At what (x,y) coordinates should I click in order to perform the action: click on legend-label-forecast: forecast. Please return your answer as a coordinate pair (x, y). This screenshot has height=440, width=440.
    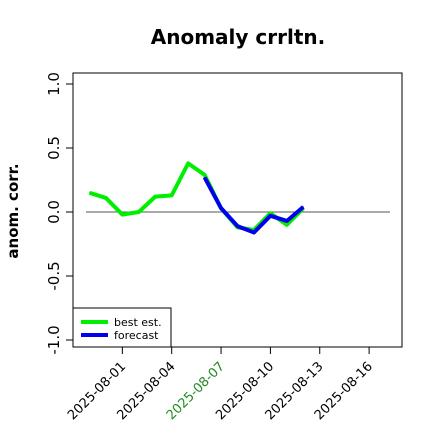
    Looking at the image, I should click on (136, 335).